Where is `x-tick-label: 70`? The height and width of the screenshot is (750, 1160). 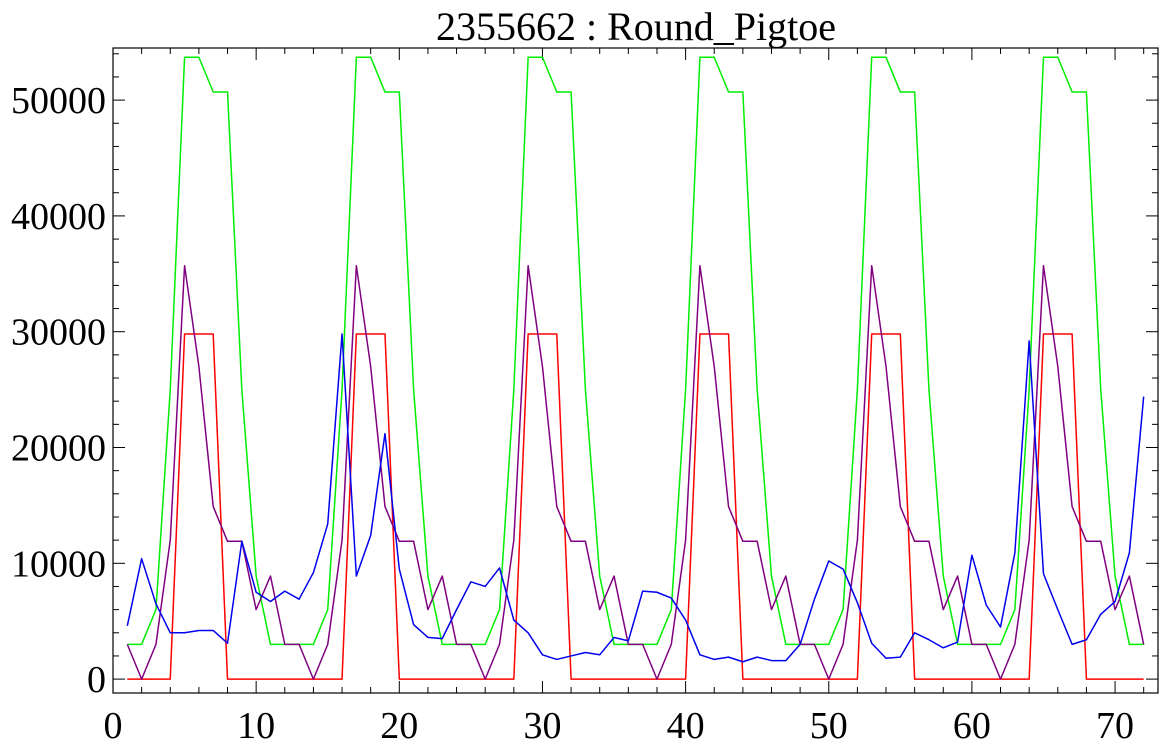
x-tick-label: 70 is located at coordinates (1115, 726).